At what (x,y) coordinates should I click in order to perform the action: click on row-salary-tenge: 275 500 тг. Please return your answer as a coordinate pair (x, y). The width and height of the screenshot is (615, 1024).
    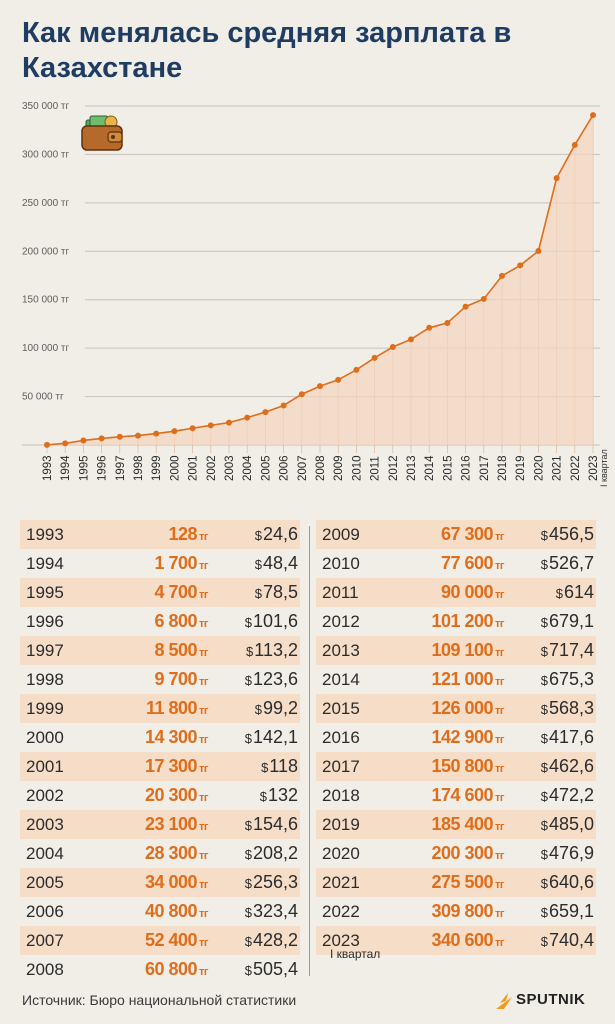
    Looking at the image, I should click on (467, 882).